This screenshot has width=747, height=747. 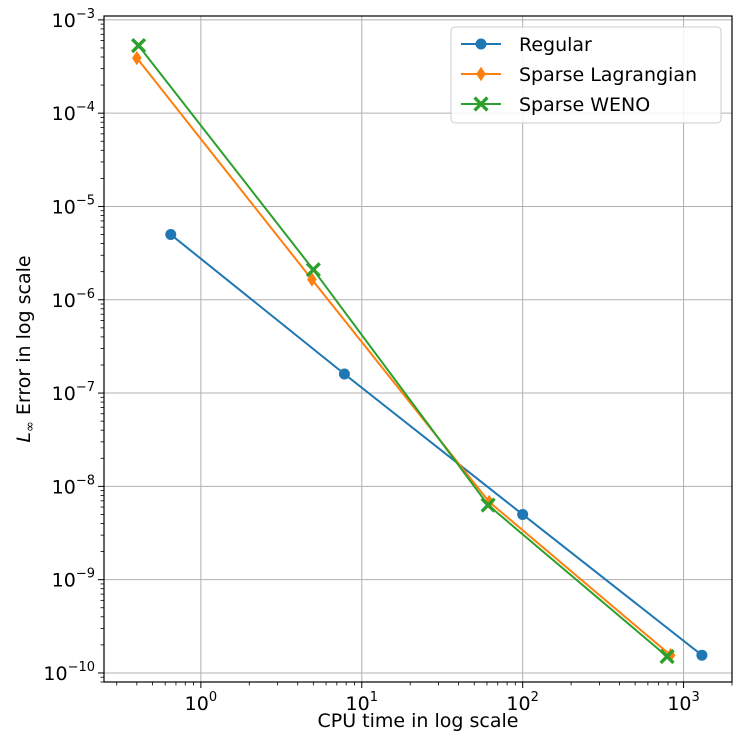 I want to click on y-tick-label: 10⁻⁷, so click(x=73, y=392).